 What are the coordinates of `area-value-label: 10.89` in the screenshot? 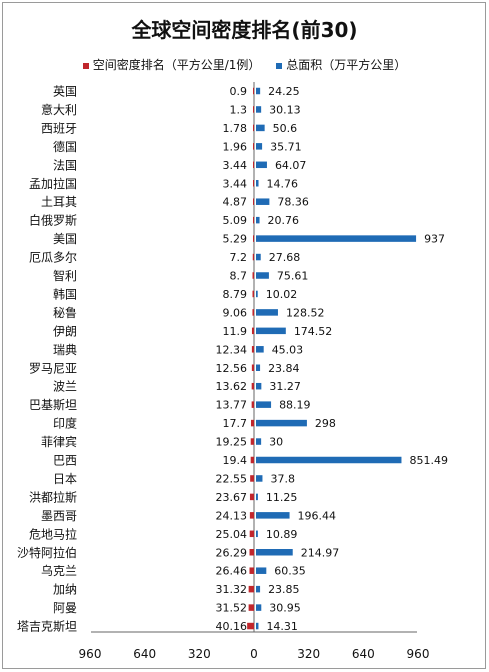 It's located at (282, 534).